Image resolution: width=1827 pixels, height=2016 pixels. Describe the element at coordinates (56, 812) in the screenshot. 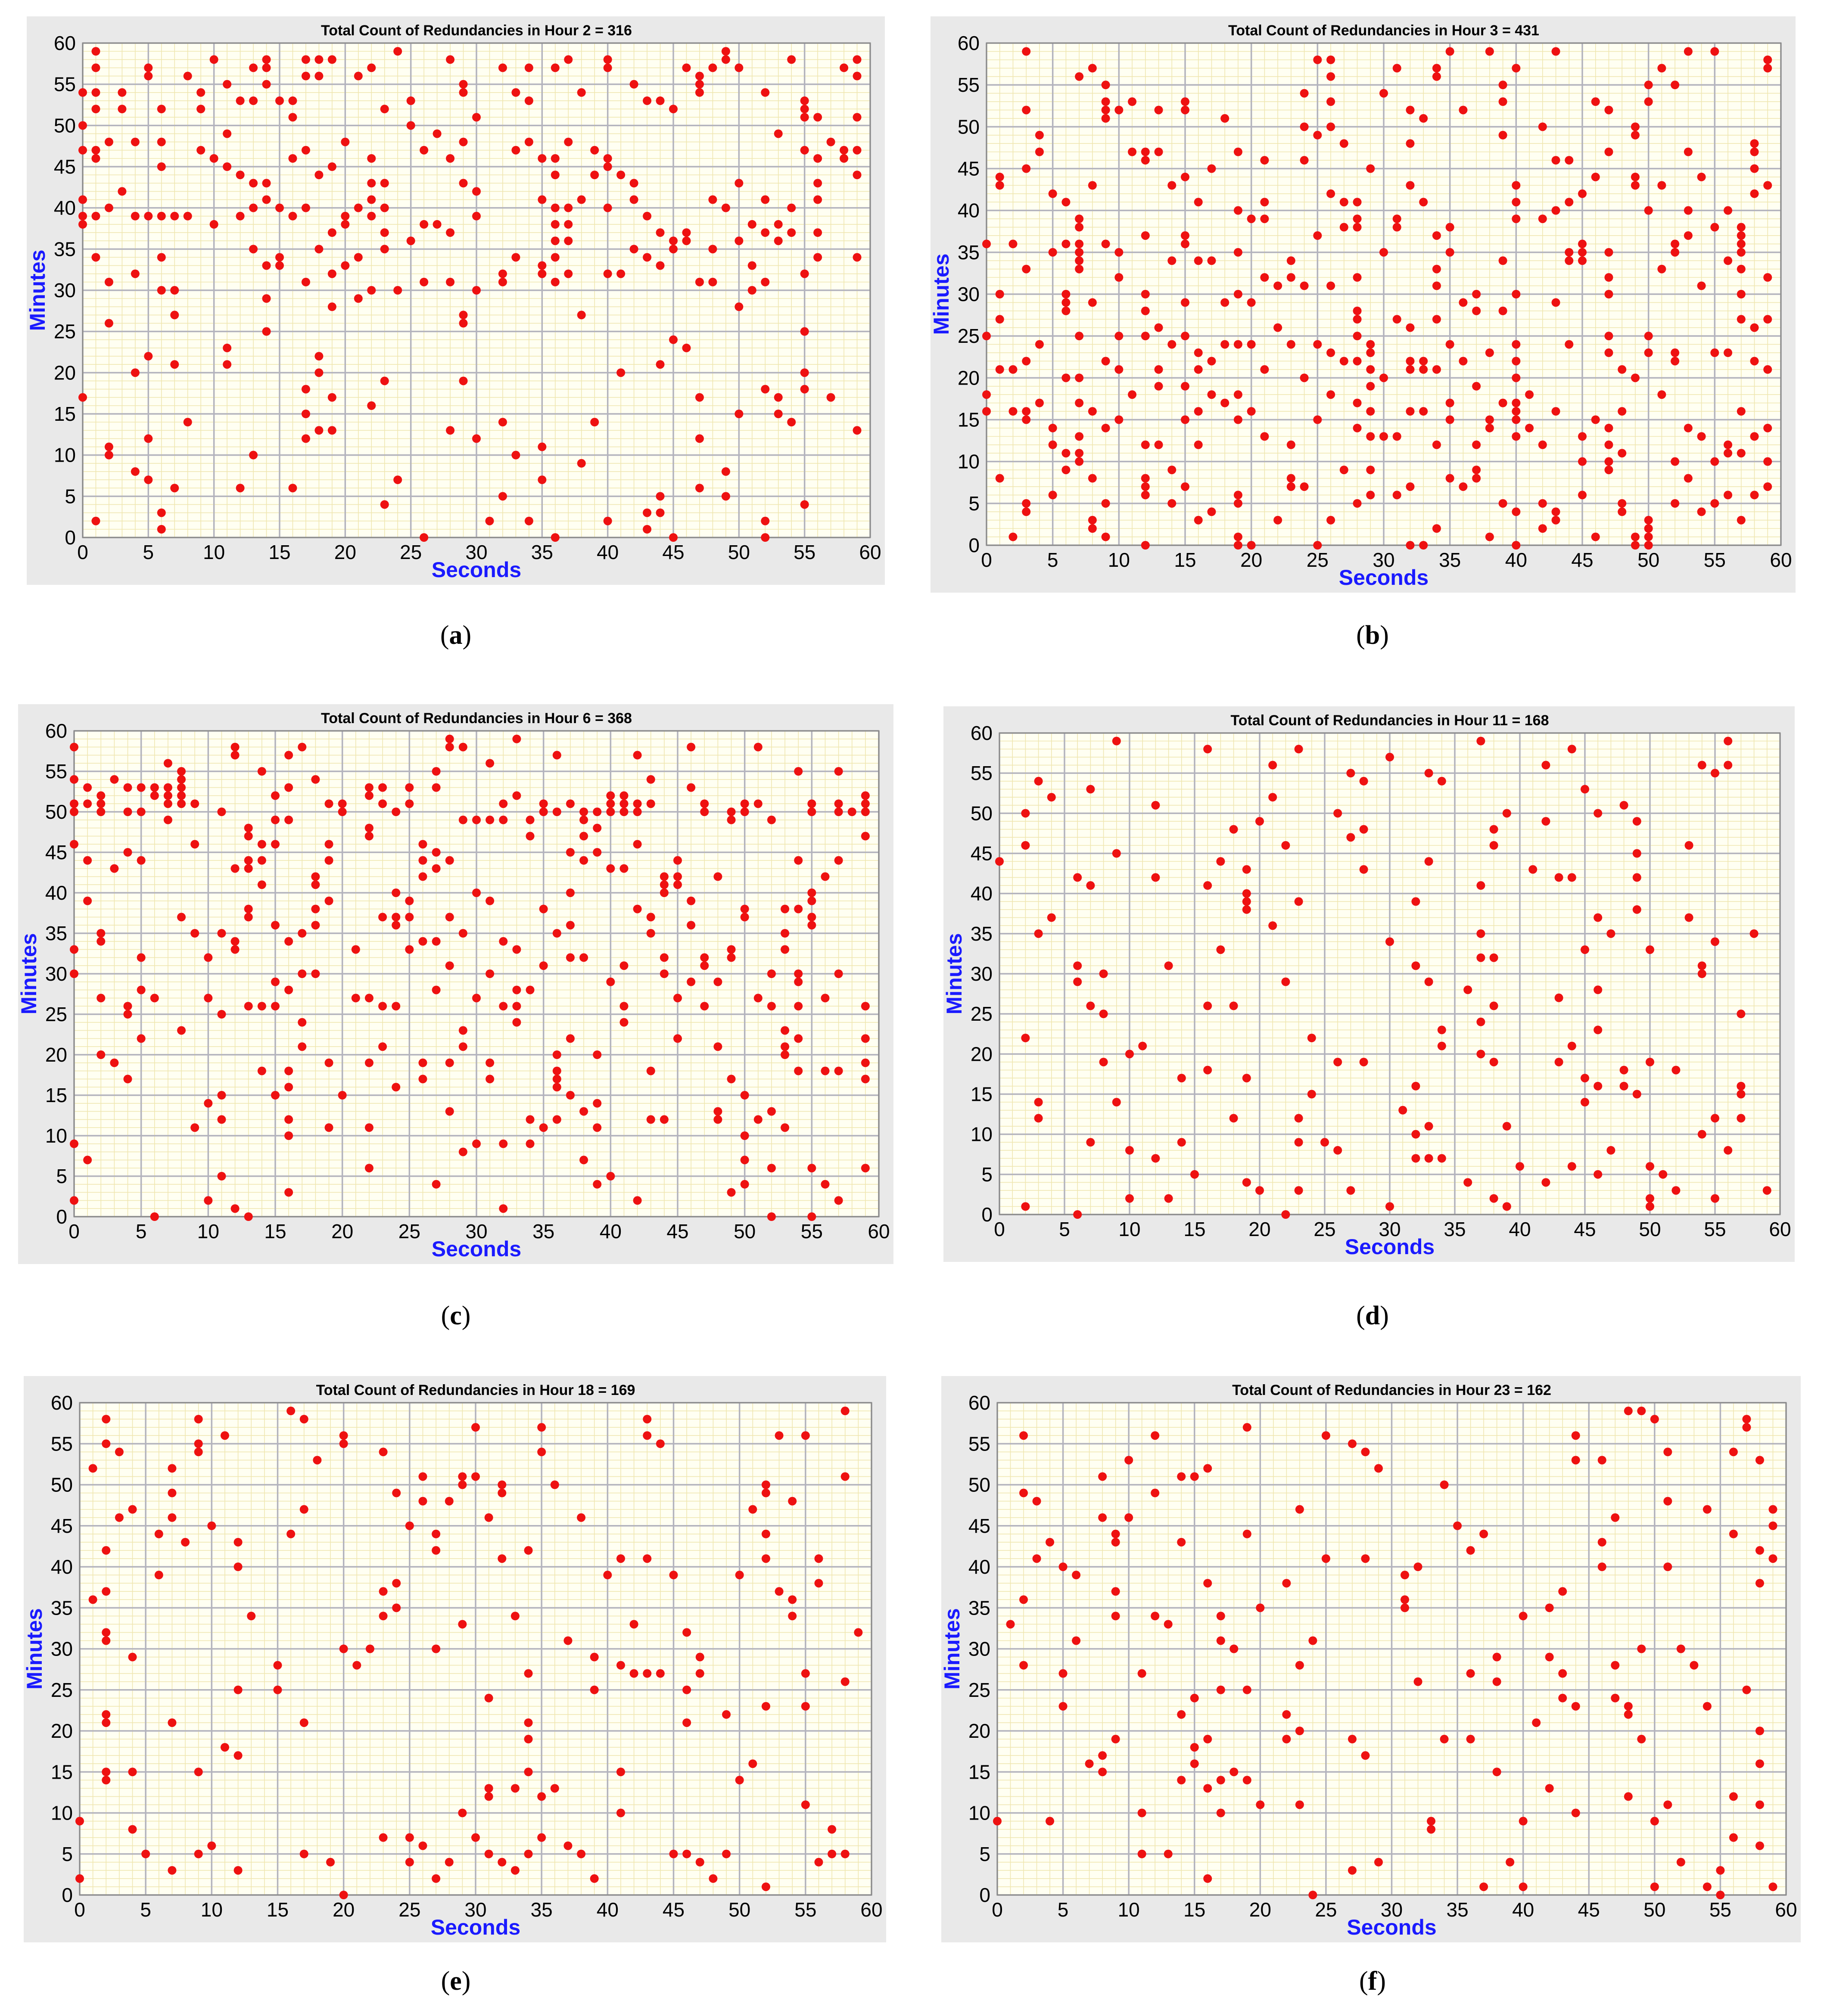

I see `y-tick-label: 50` at that location.